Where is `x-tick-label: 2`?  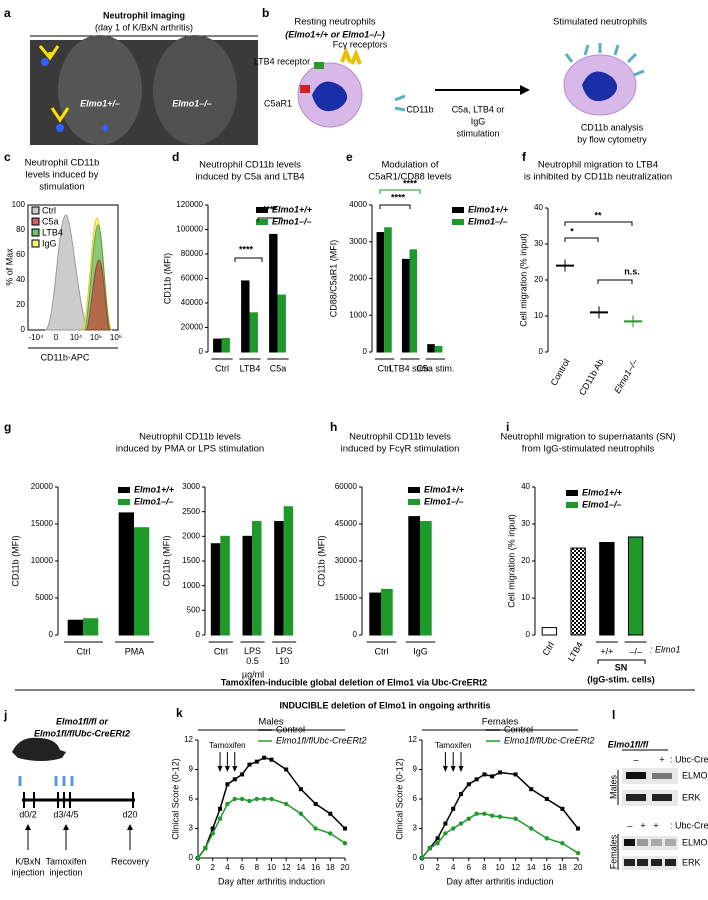
x-tick-label: 2 is located at coordinates (437, 867).